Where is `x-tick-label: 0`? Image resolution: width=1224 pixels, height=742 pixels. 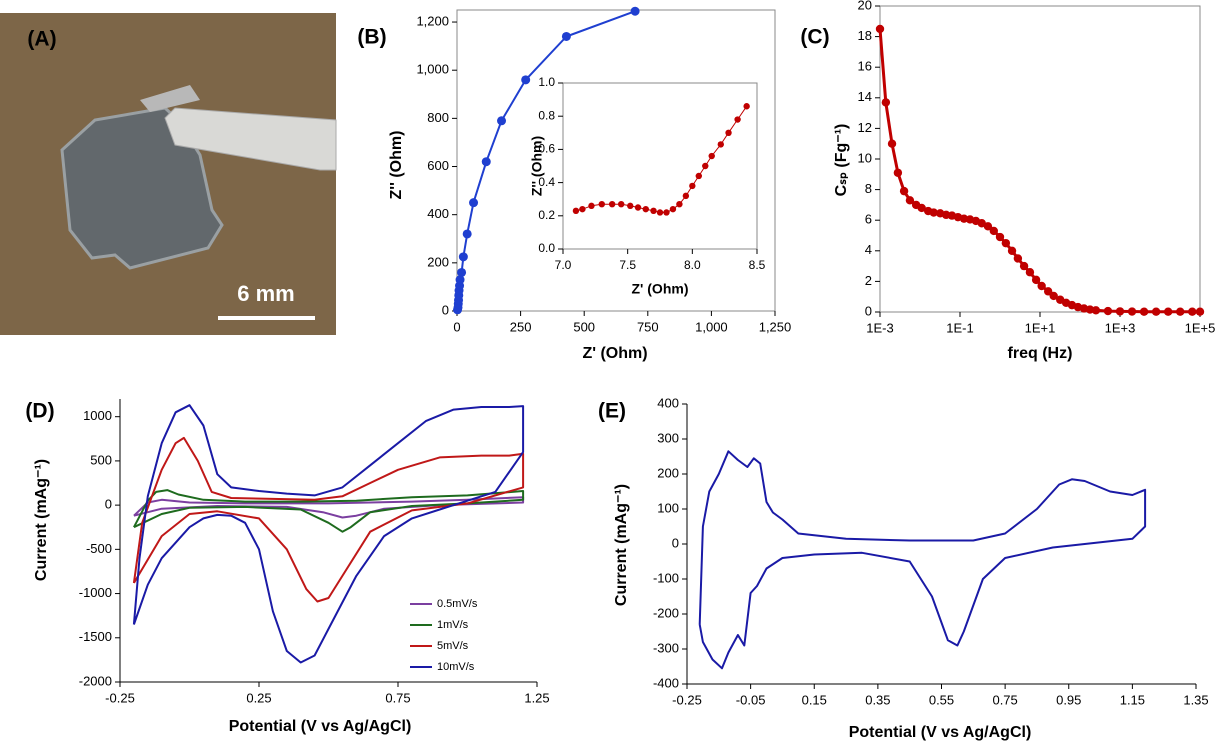 x-tick-label: 0 is located at coordinates (456, 326).